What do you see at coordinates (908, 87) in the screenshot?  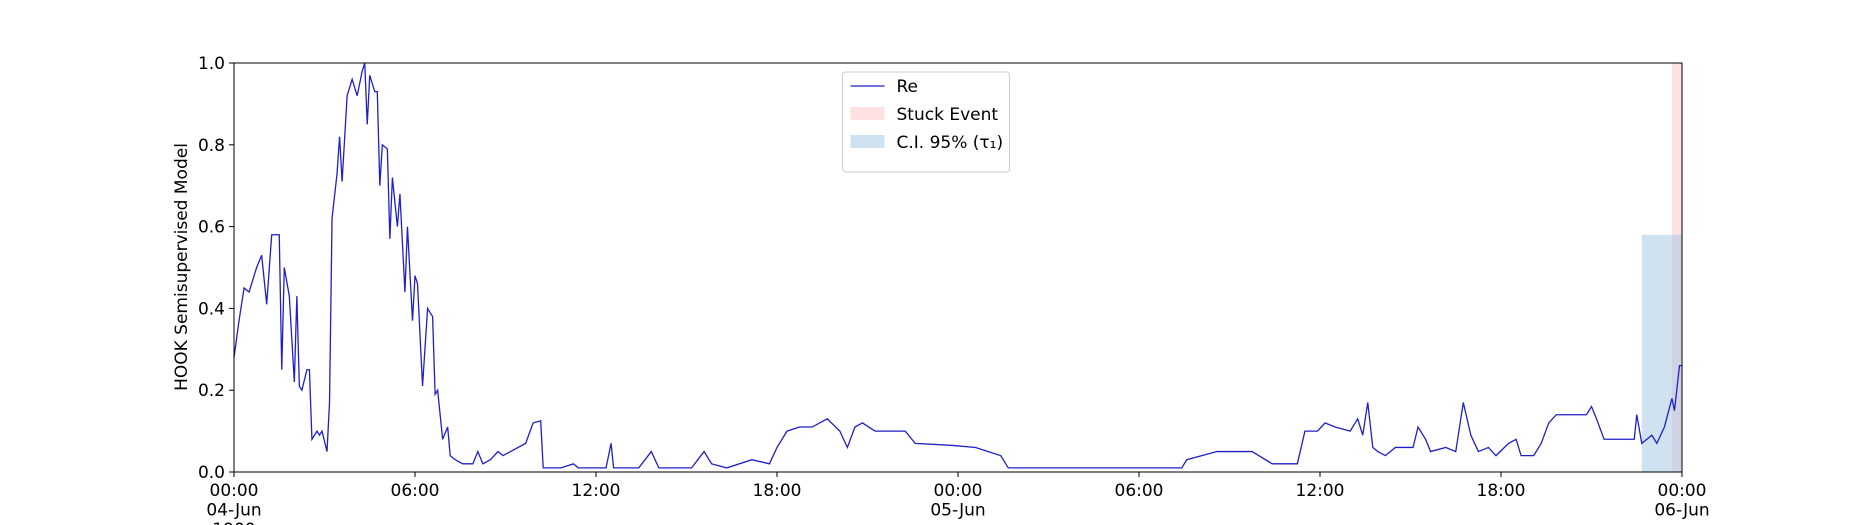 I see `legend-label: Re` at bounding box center [908, 87].